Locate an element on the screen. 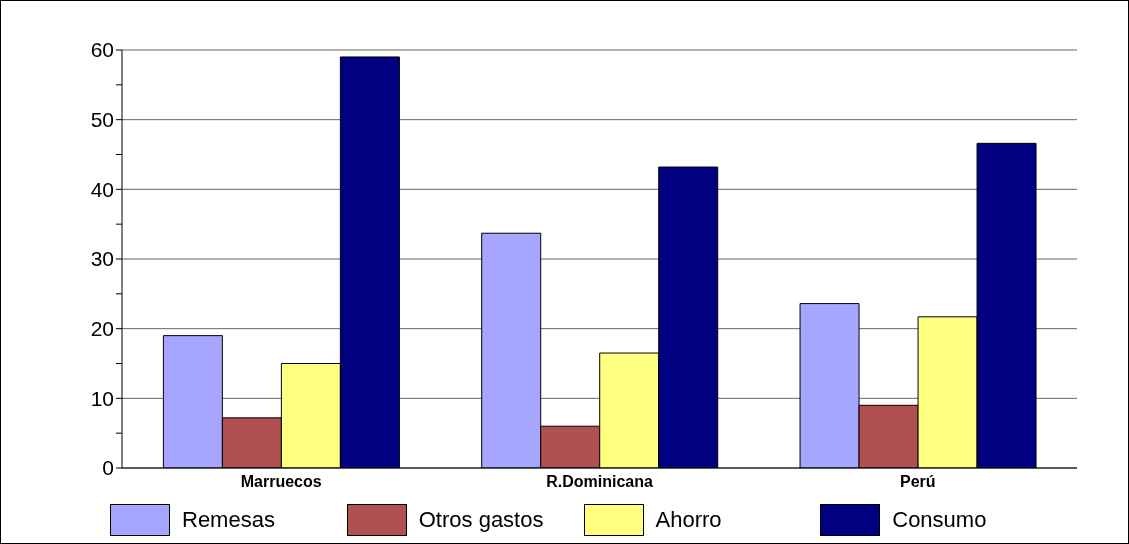 The image size is (1129, 544). y-tick-label: 40 is located at coordinates (102, 189).